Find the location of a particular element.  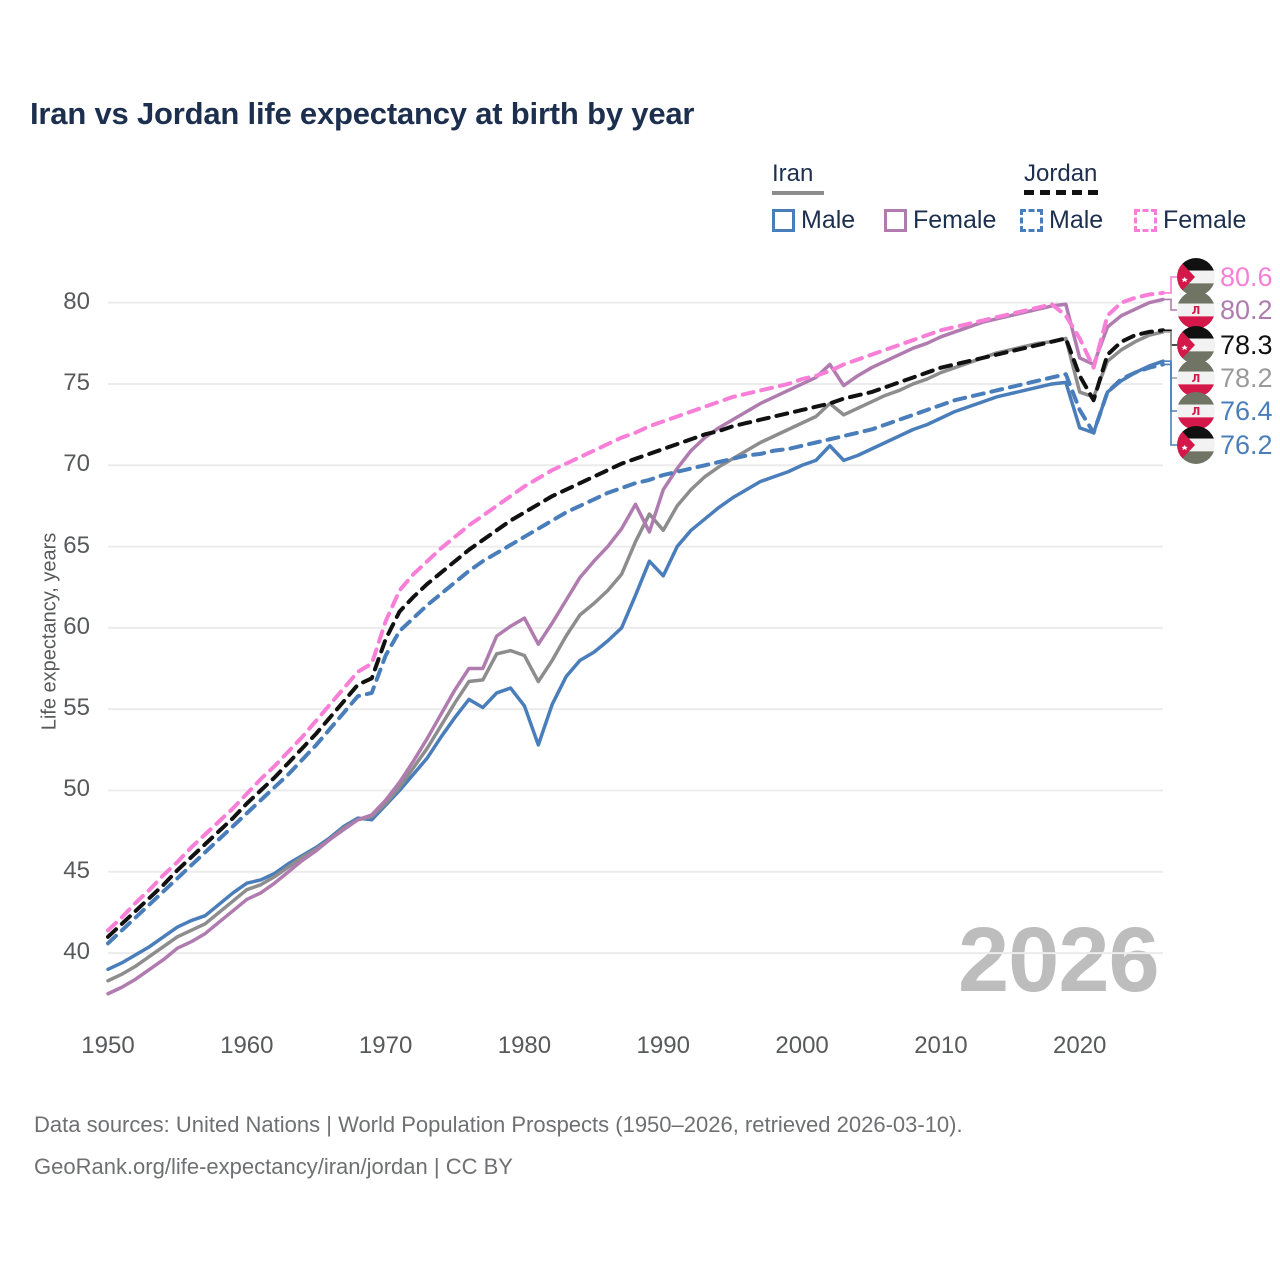

watermark-year: 2026 is located at coordinates (1059, 960).